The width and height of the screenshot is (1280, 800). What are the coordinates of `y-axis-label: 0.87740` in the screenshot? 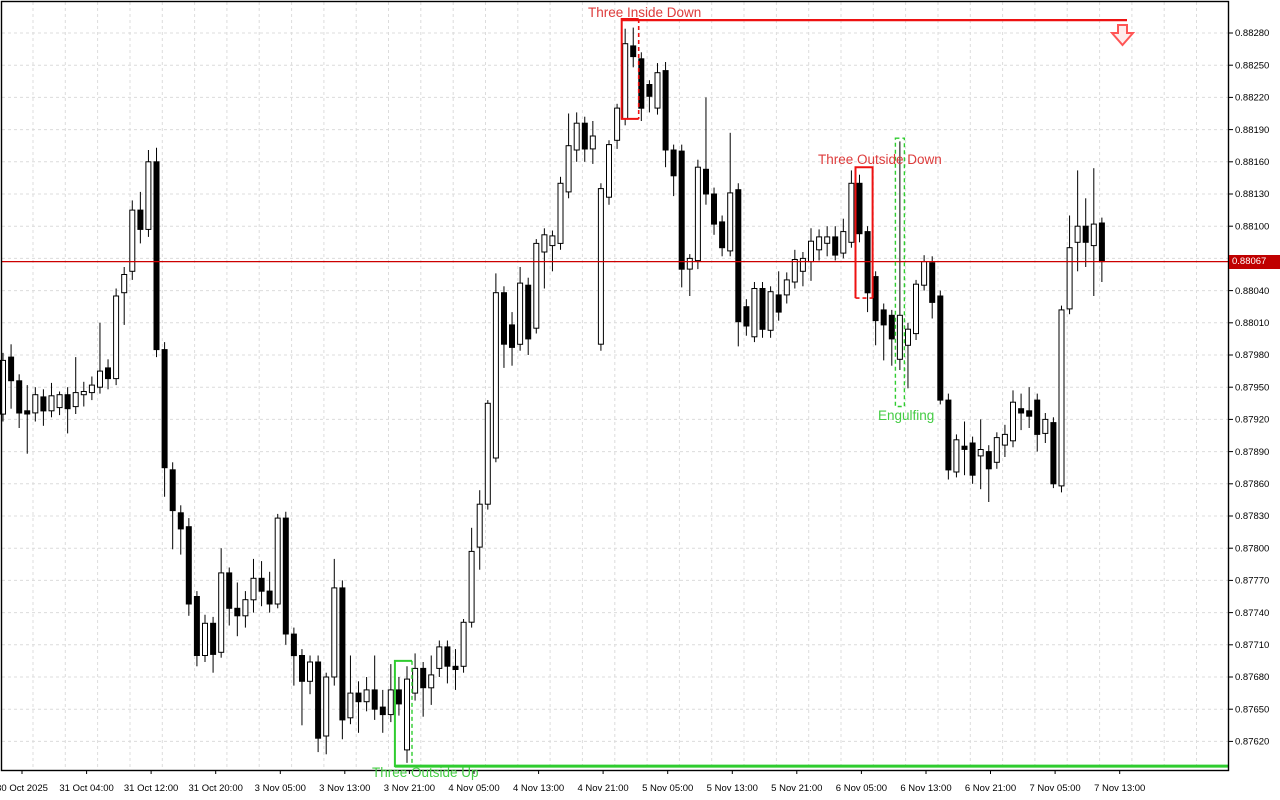 It's located at (1252, 613).